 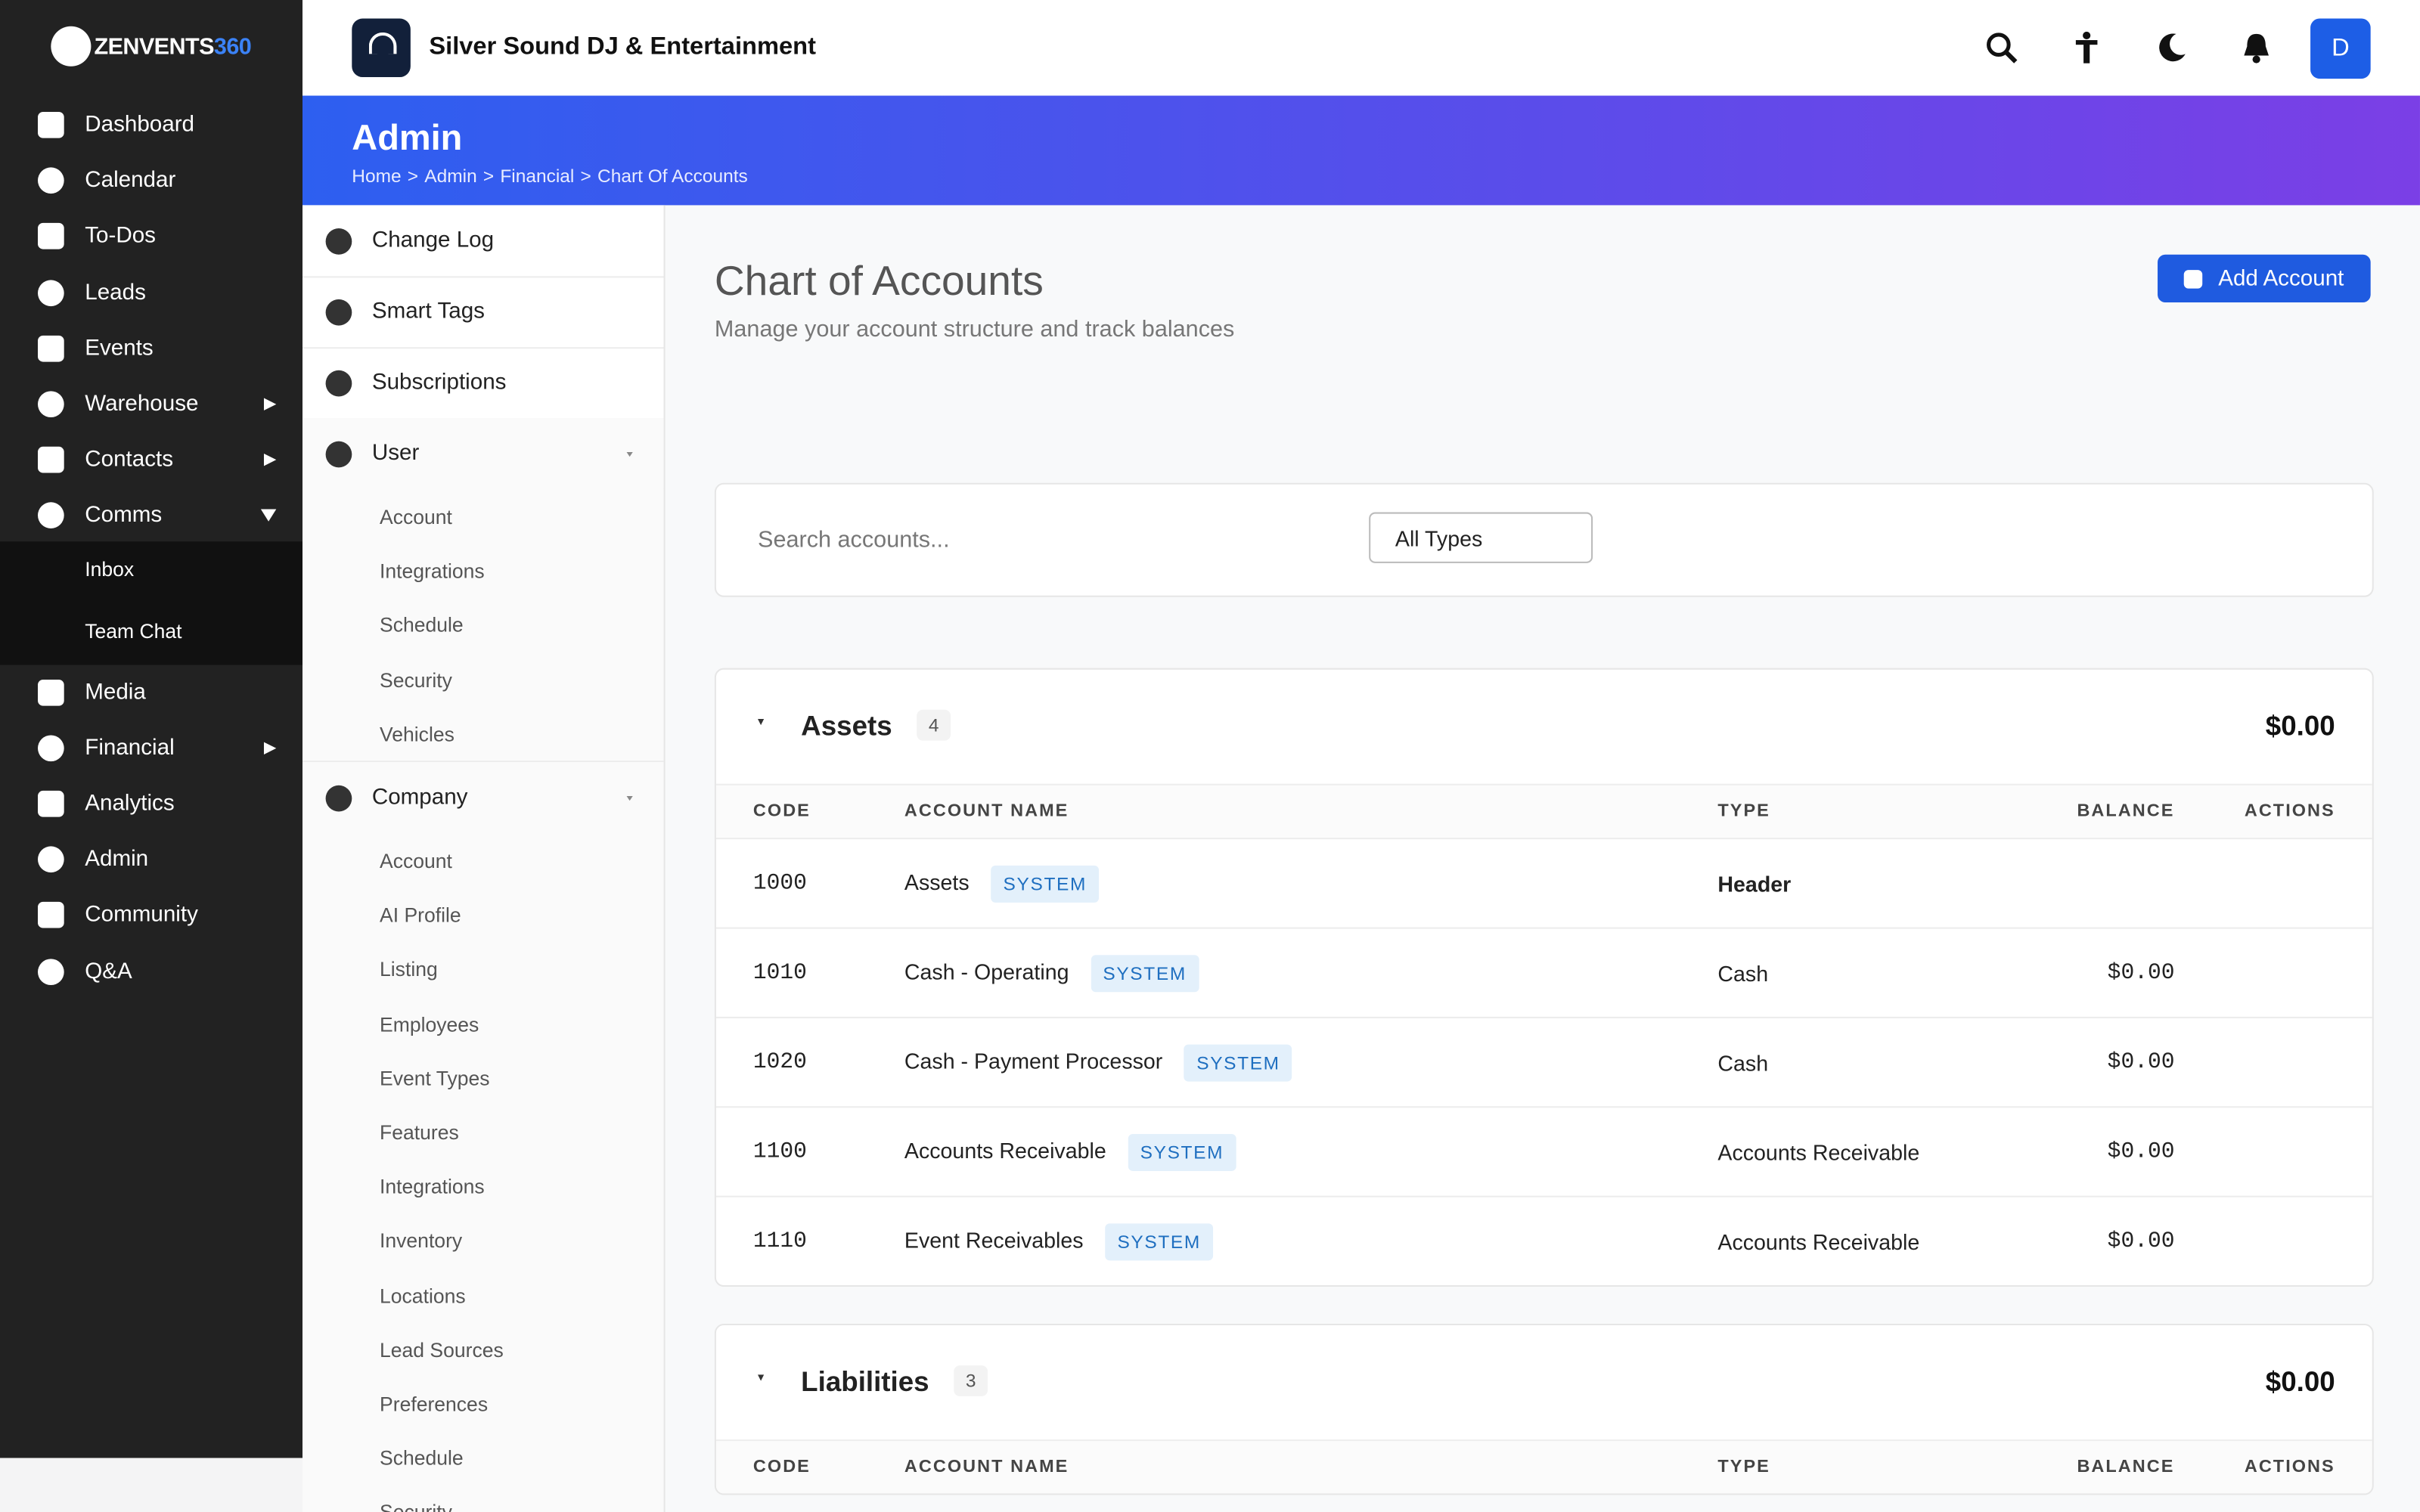 What do you see at coordinates (151, 916) in the screenshot?
I see `nav-item: Community` at bounding box center [151, 916].